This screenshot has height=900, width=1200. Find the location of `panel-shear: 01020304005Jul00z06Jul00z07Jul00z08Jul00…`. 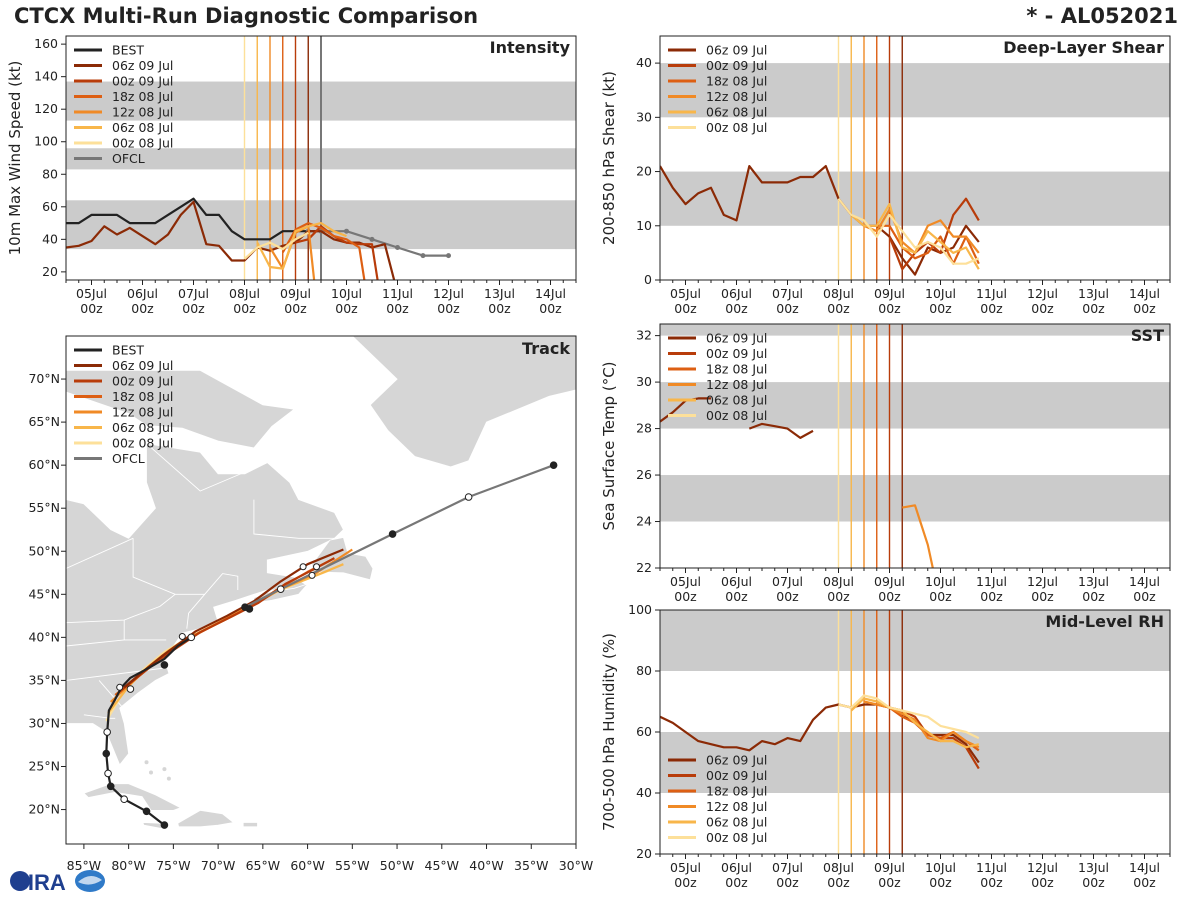

panel-shear: 01020304005Jul00z06Jul00z07Jul00z08Jul00… is located at coordinates (885, 175).